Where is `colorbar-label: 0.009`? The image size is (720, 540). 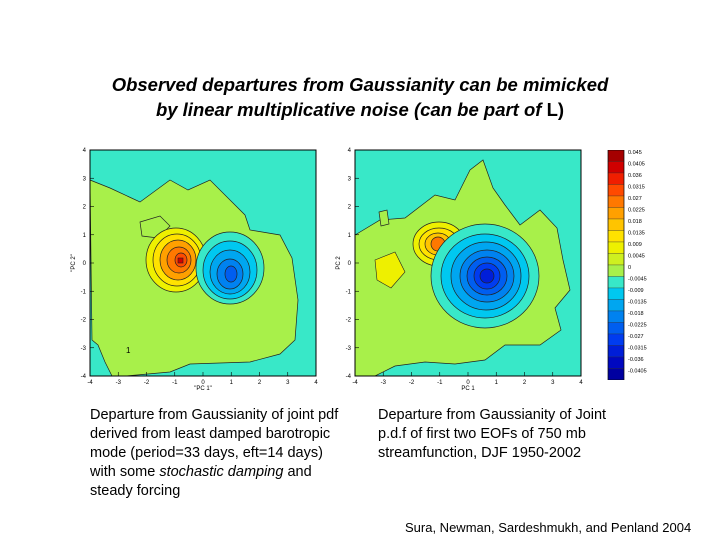
colorbar-label: 0.009 is located at coordinates (635, 245).